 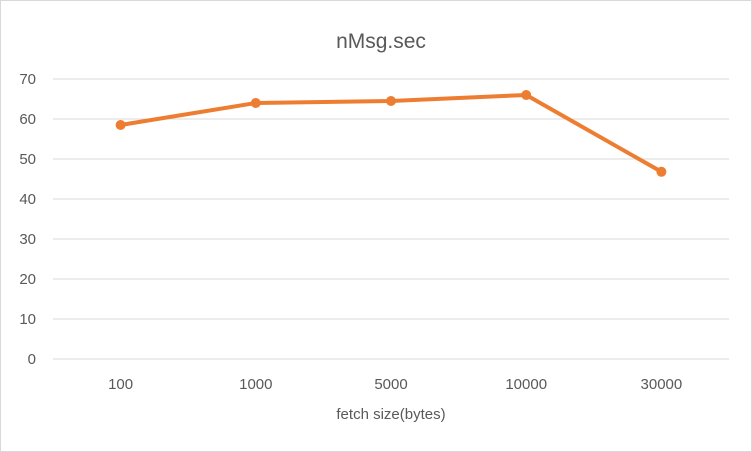 What do you see at coordinates (27, 319) in the screenshot?
I see `y-tick-label: 10` at bounding box center [27, 319].